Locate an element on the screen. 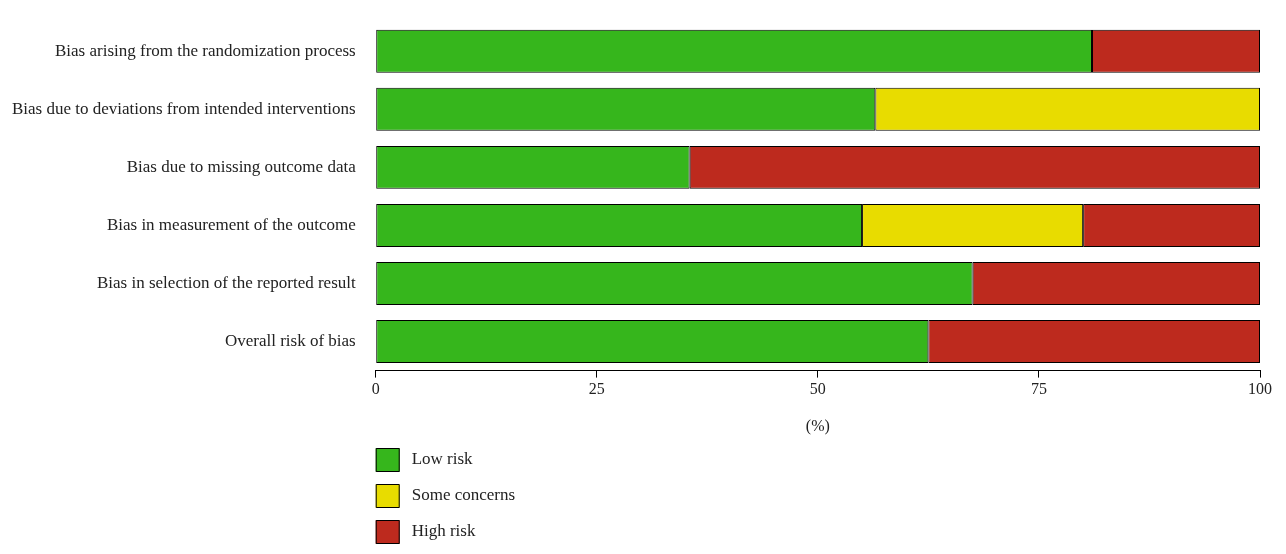 This screenshot has height=554, width=1286. legend-label: High risk is located at coordinates (443, 531).